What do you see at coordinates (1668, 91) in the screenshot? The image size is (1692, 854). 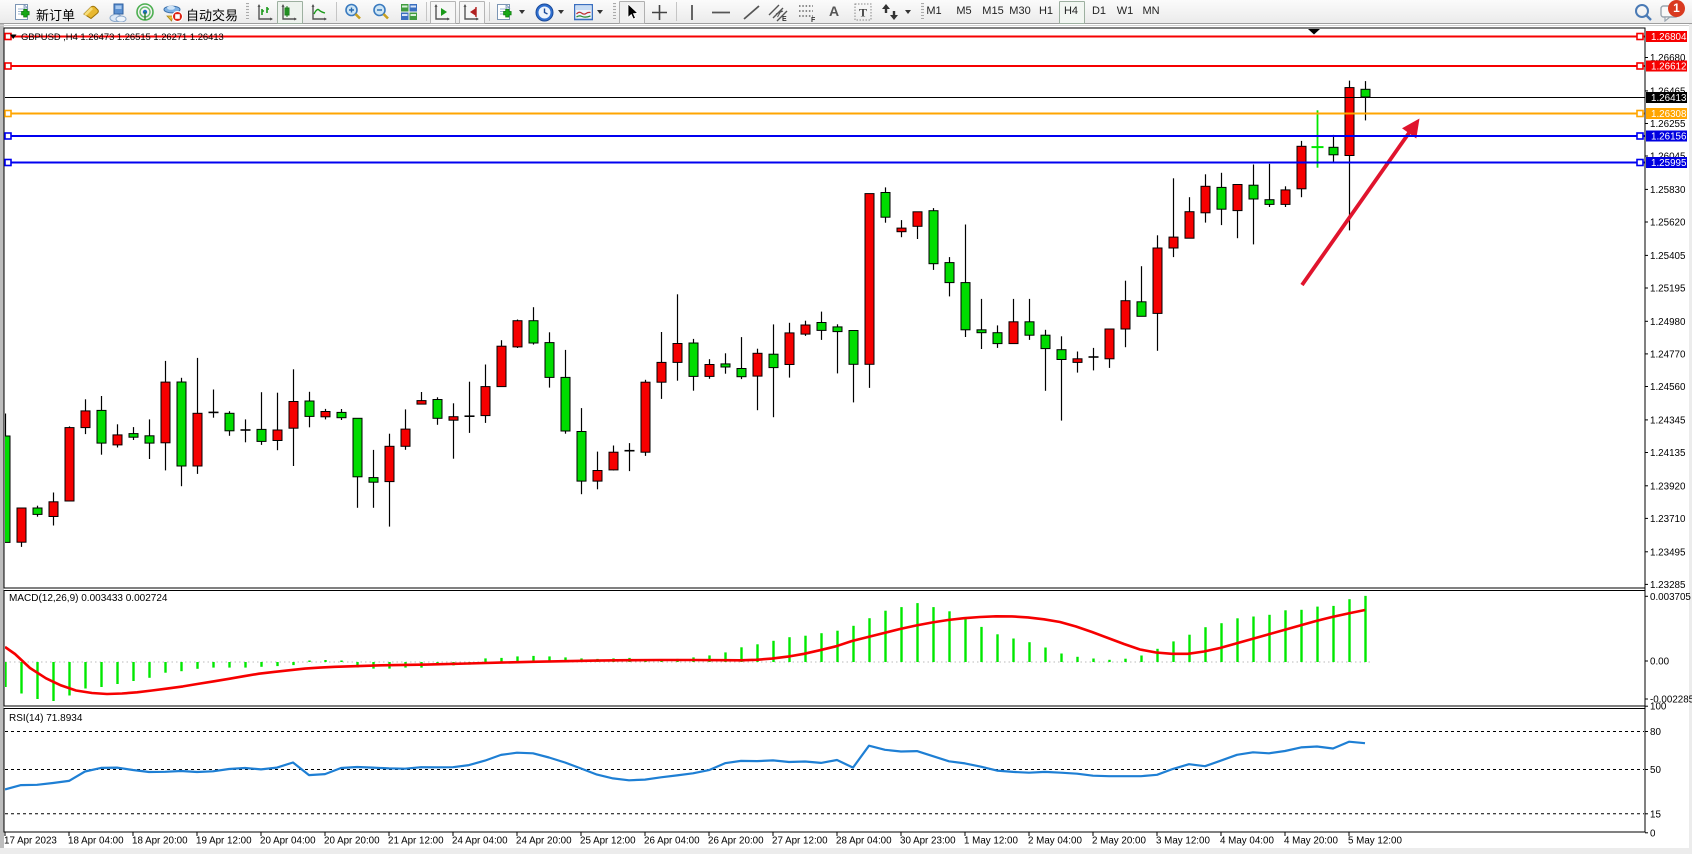 I see `svg-text: 1.26465` at bounding box center [1668, 91].